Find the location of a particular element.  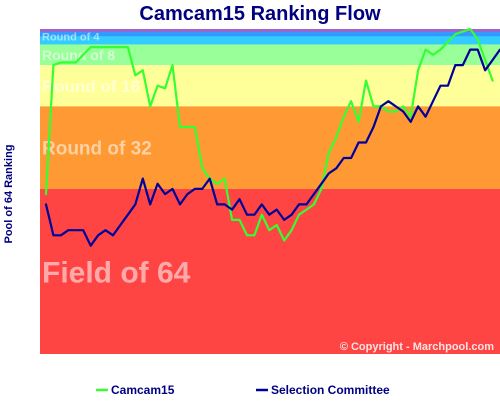

chart-title: Camcam15 Ranking Flow is located at coordinates (260, 14).